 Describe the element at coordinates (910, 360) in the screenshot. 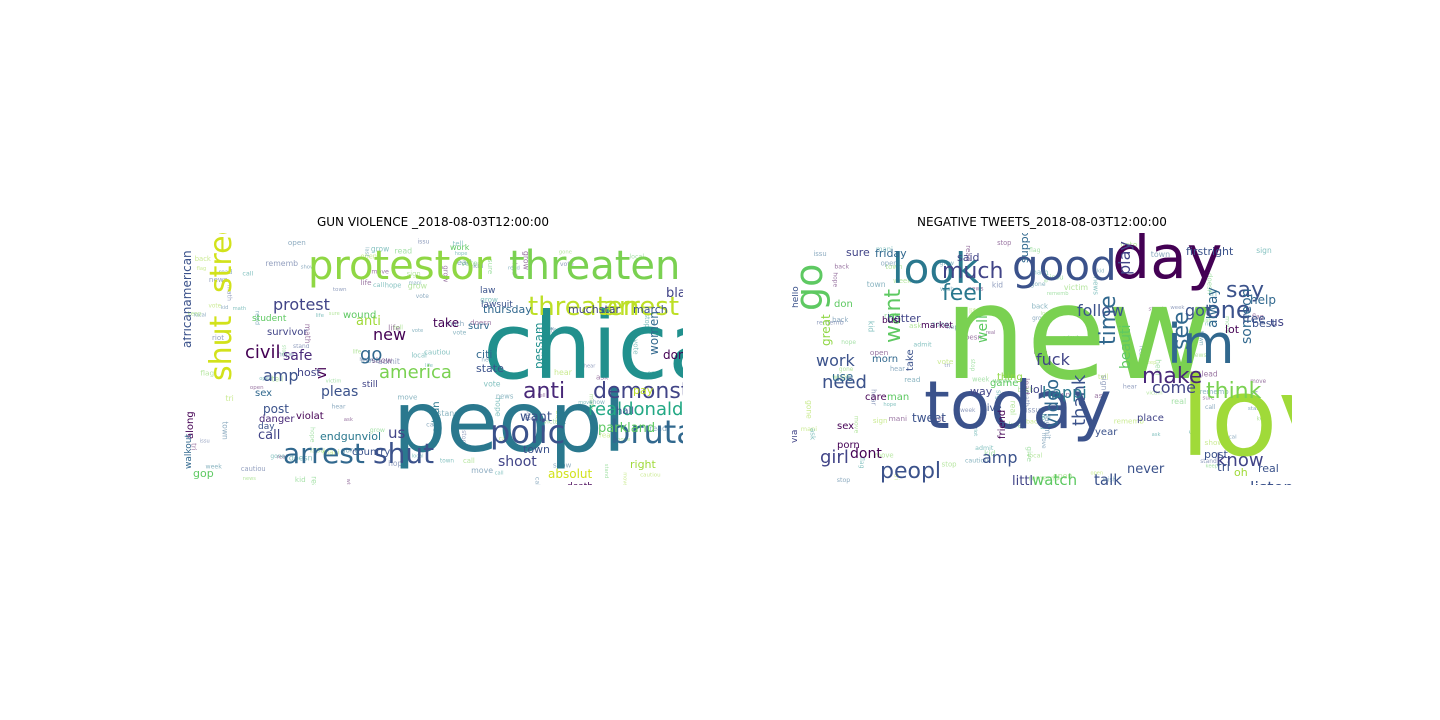

I see `wordcloud-word: take` at that location.